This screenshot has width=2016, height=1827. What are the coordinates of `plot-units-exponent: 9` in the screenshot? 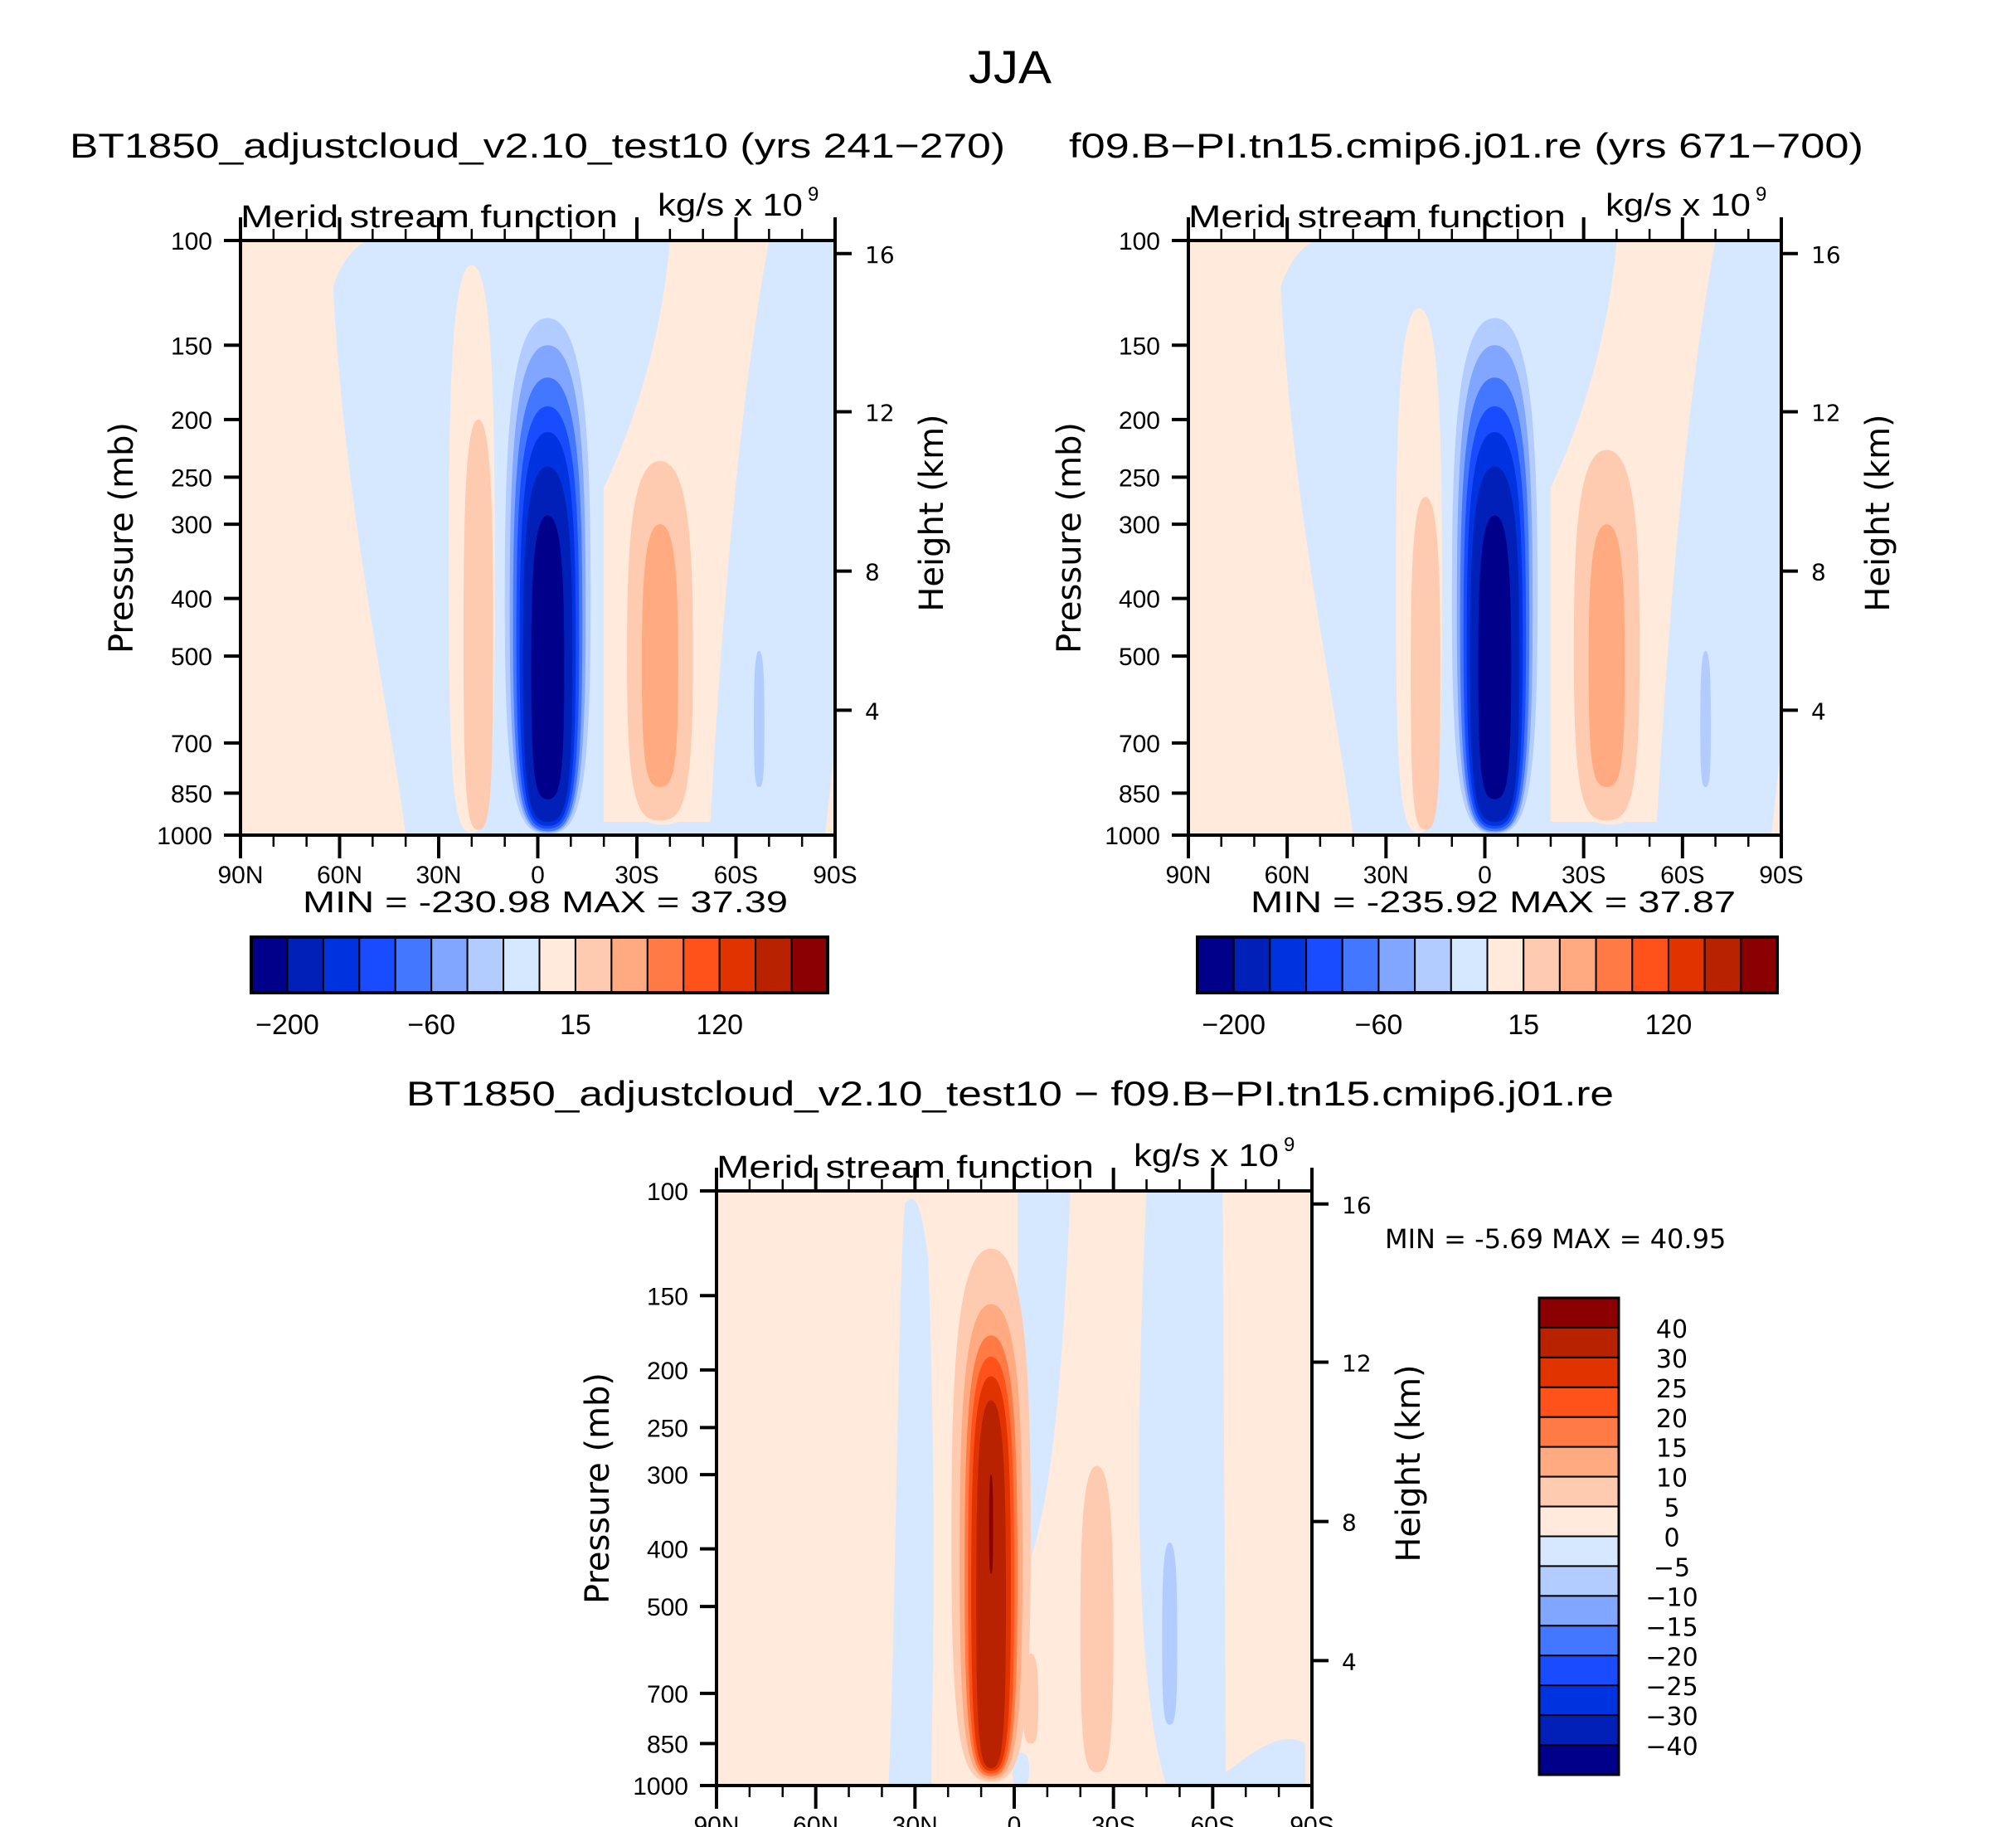 It's located at (1289, 1145).